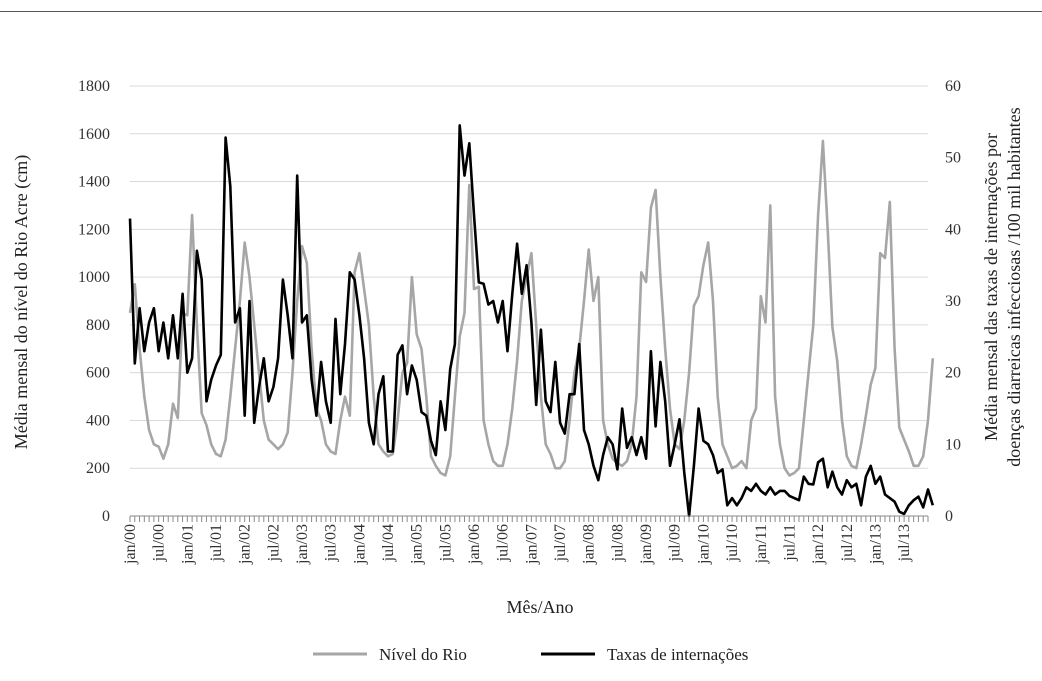  Describe the element at coordinates (875, 544) in the screenshot. I see `x-tick-label: jan/13` at that location.